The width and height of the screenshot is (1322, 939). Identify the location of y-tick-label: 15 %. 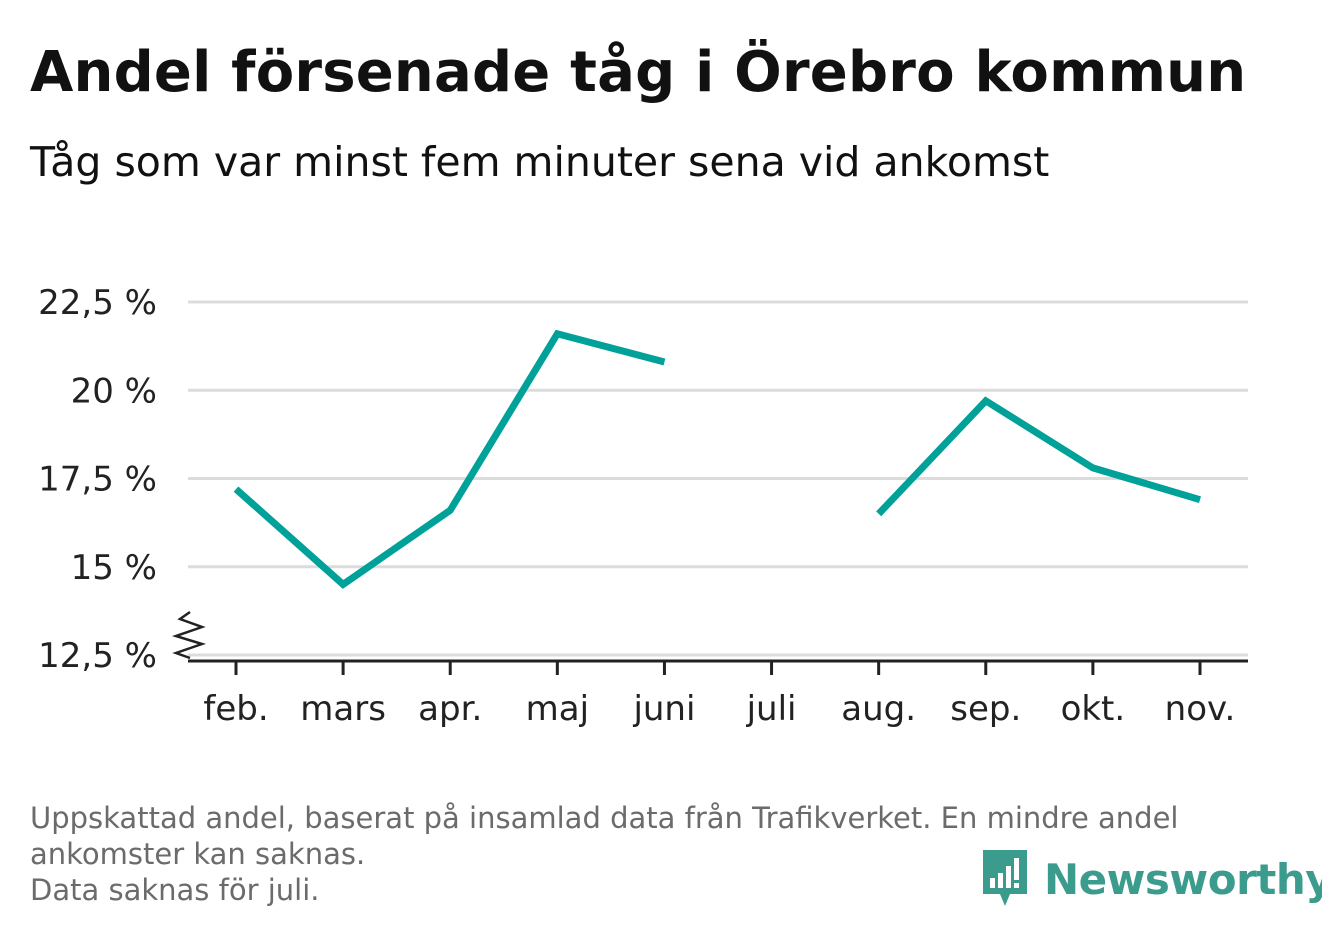
(114, 568).